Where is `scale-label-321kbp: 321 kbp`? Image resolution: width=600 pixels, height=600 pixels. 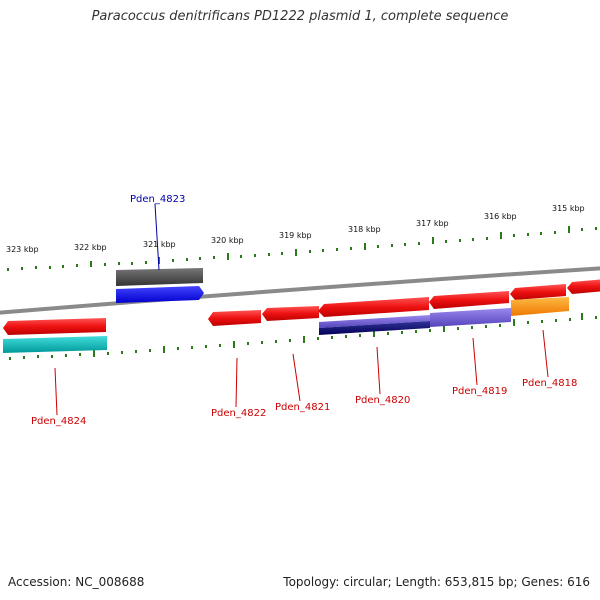
scale-label-321kbp: 321 kbp is located at coordinates (159, 244).